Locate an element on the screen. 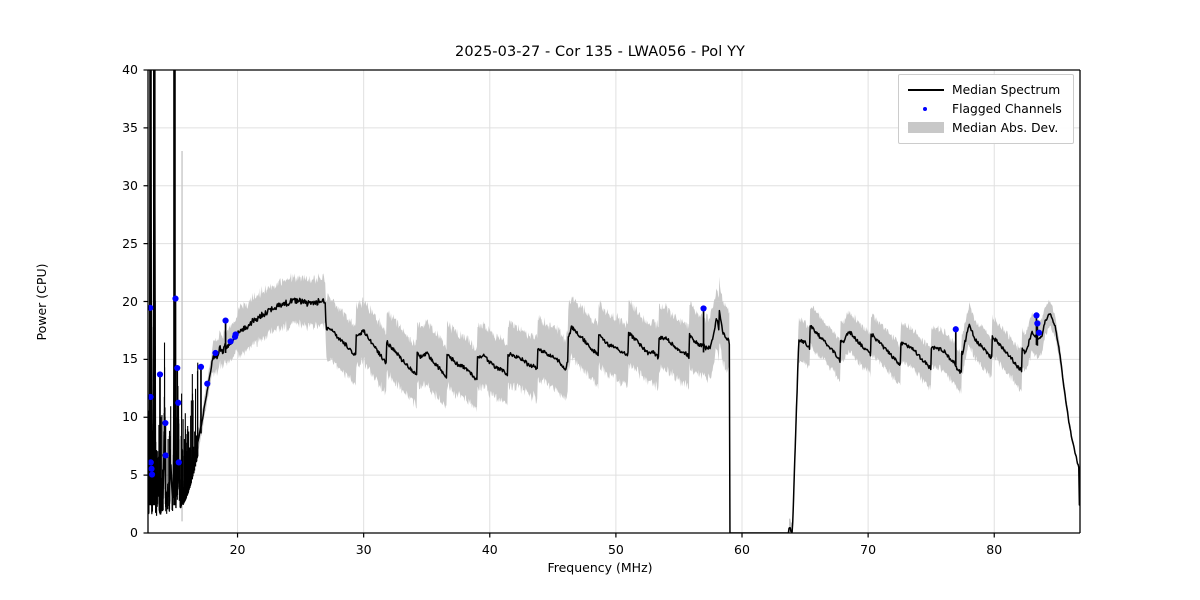 Image resolution: width=1200 pixels, height=600 pixels. x-tick-label: 70 is located at coordinates (868, 549).